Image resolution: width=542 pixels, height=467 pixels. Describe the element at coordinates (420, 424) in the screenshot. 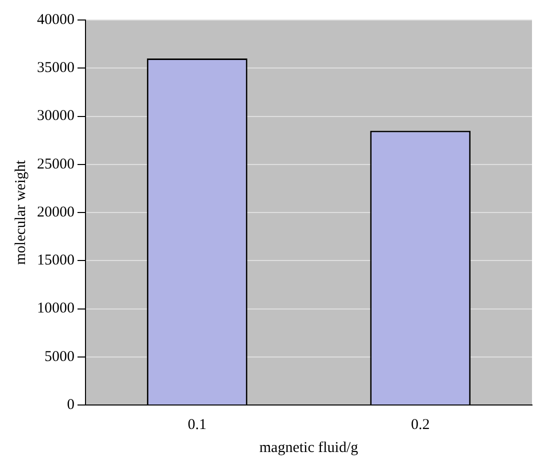

I see `x-tick-label: 0.2` at that location.